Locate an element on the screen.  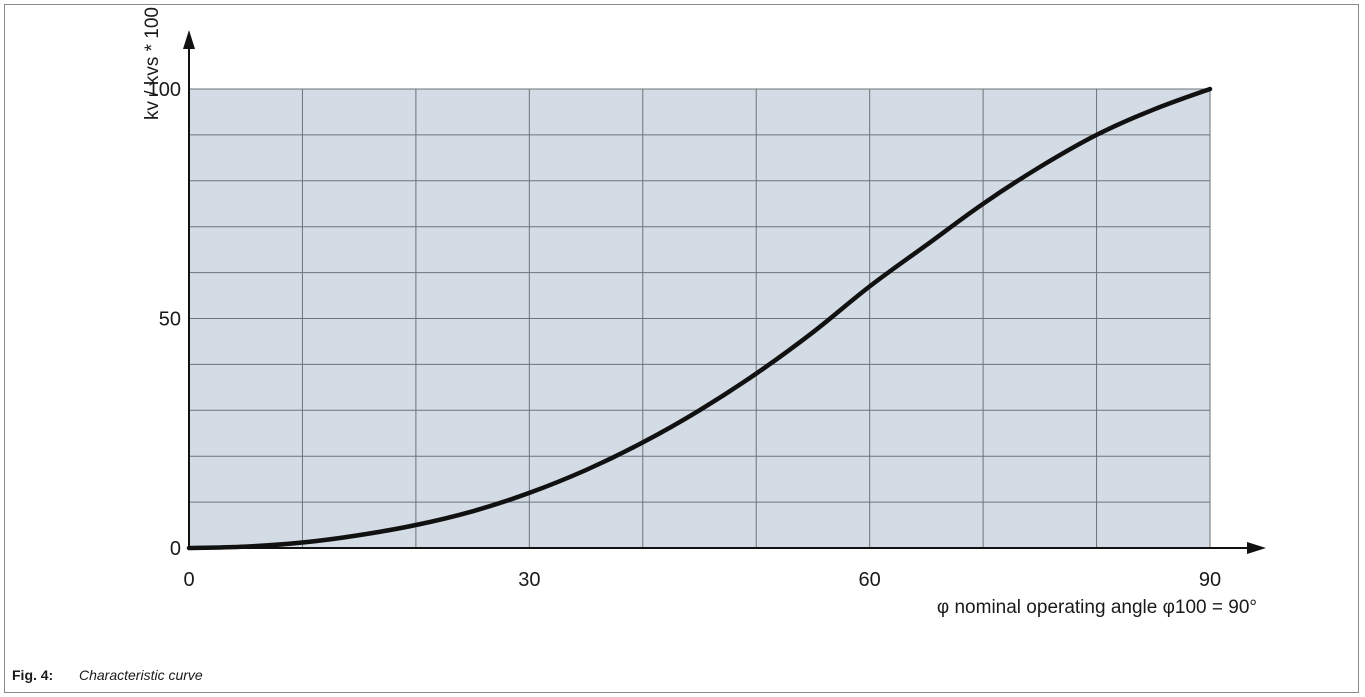
figure-caption-text: Characteristic curve is located at coordinates (141, 675).